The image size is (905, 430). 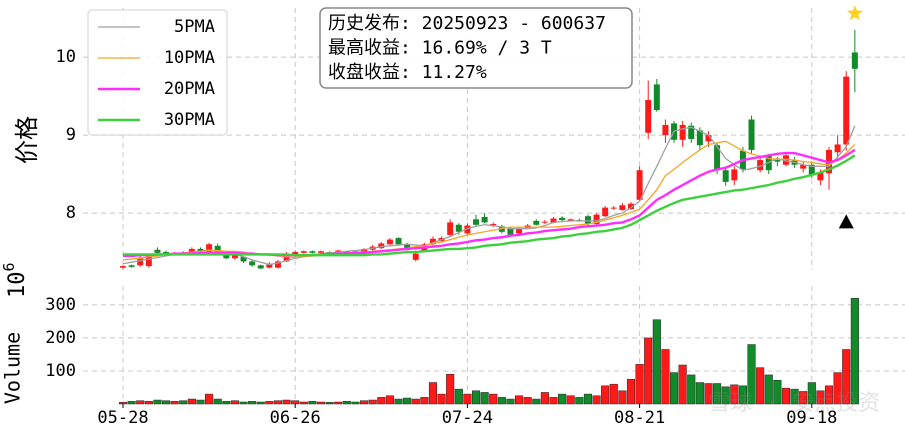 I want to click on offset-base: 10, so click(x=17, y=285).